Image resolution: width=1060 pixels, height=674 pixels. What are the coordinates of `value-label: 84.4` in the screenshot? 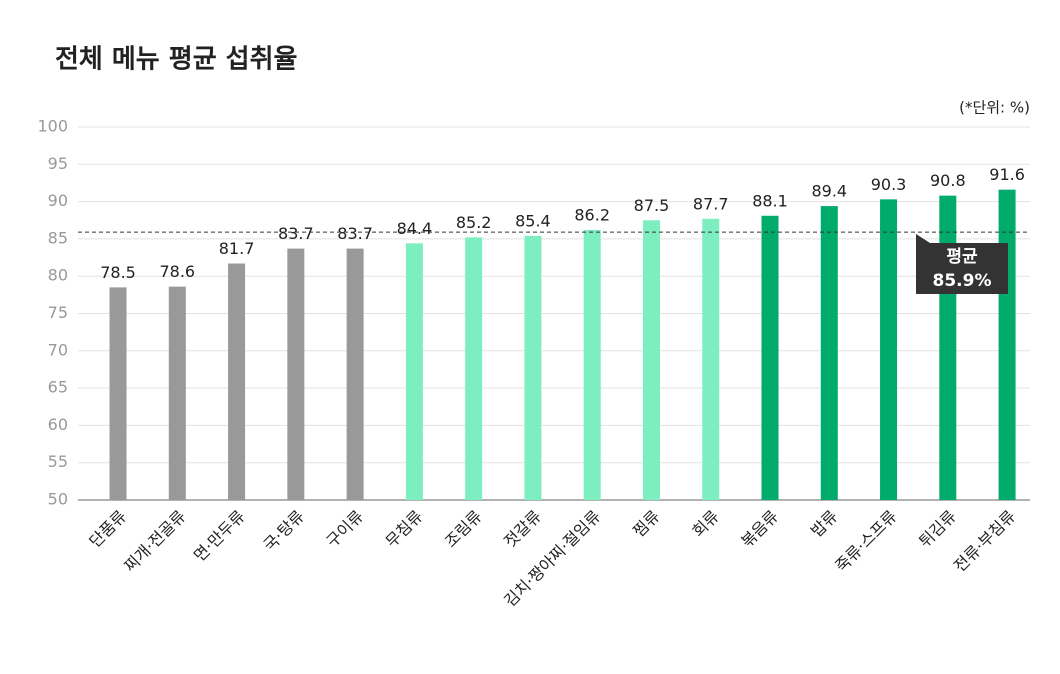 It's located at (415, 228).